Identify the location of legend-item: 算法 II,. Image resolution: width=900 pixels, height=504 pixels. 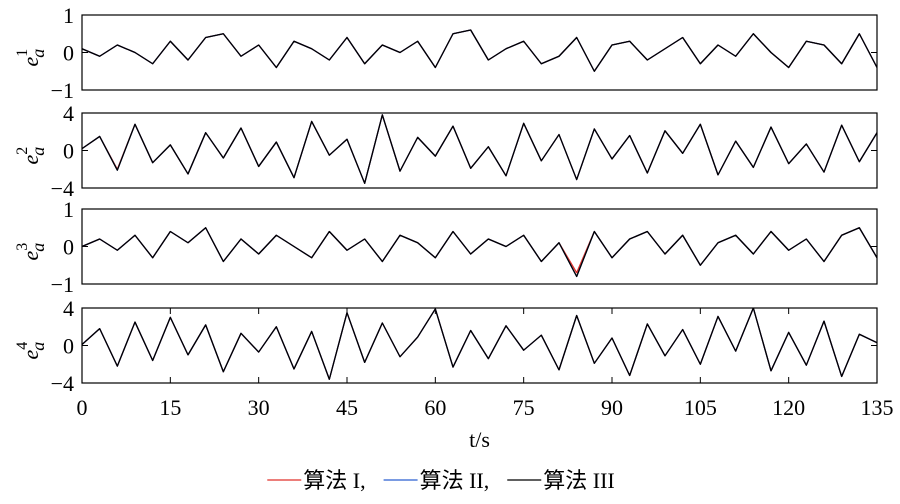
(436, 480).